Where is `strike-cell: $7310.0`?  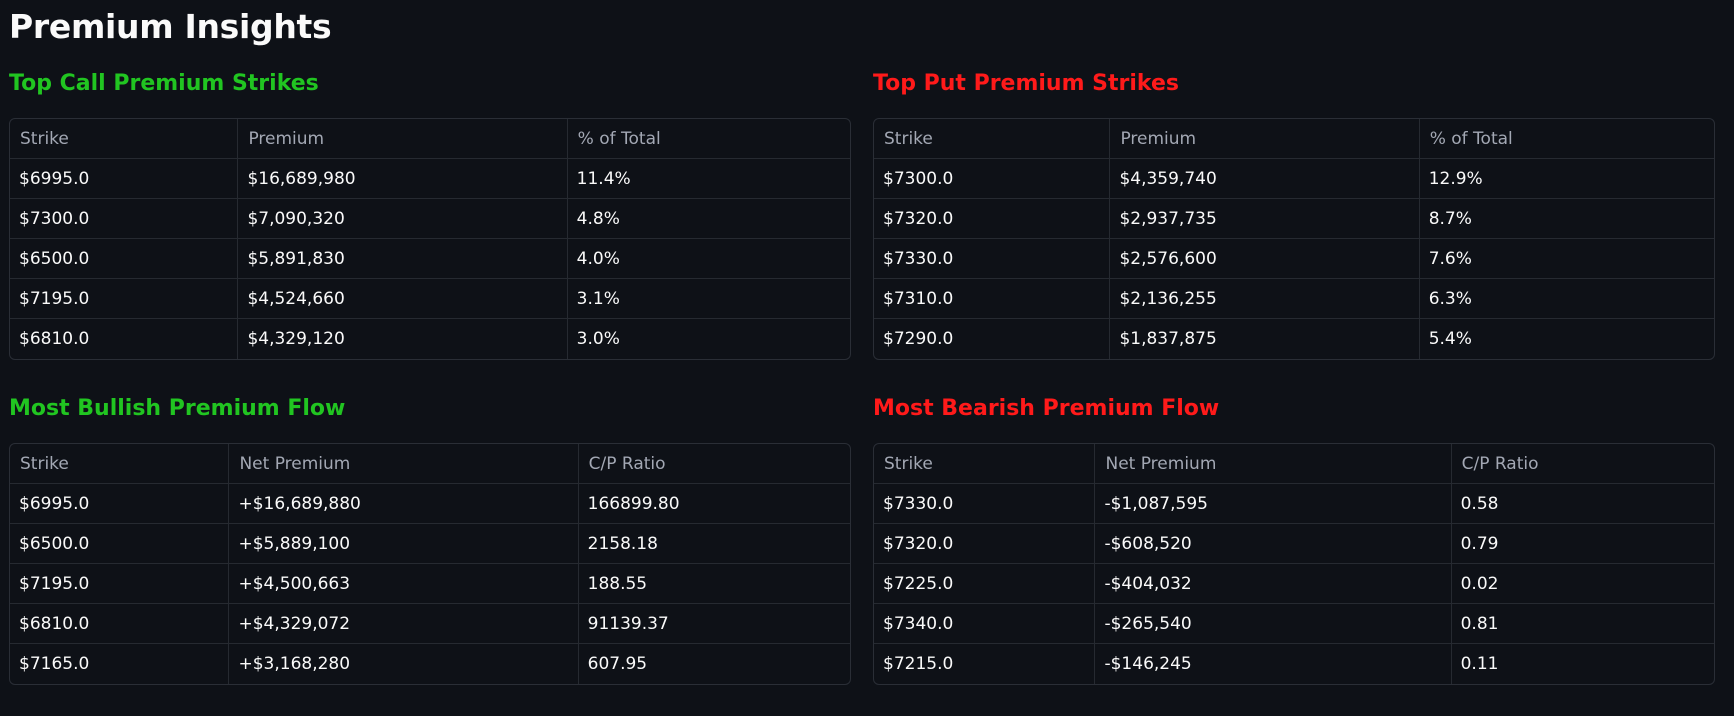 strike-cell: $7310.0 is located at coordinates (992, 299).